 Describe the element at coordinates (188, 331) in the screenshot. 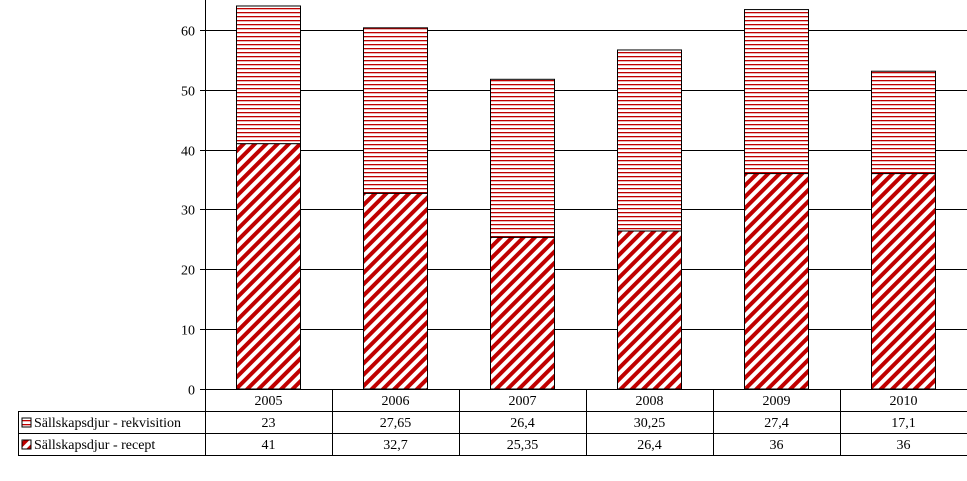

I see `y-tick-label: 10` at that location.